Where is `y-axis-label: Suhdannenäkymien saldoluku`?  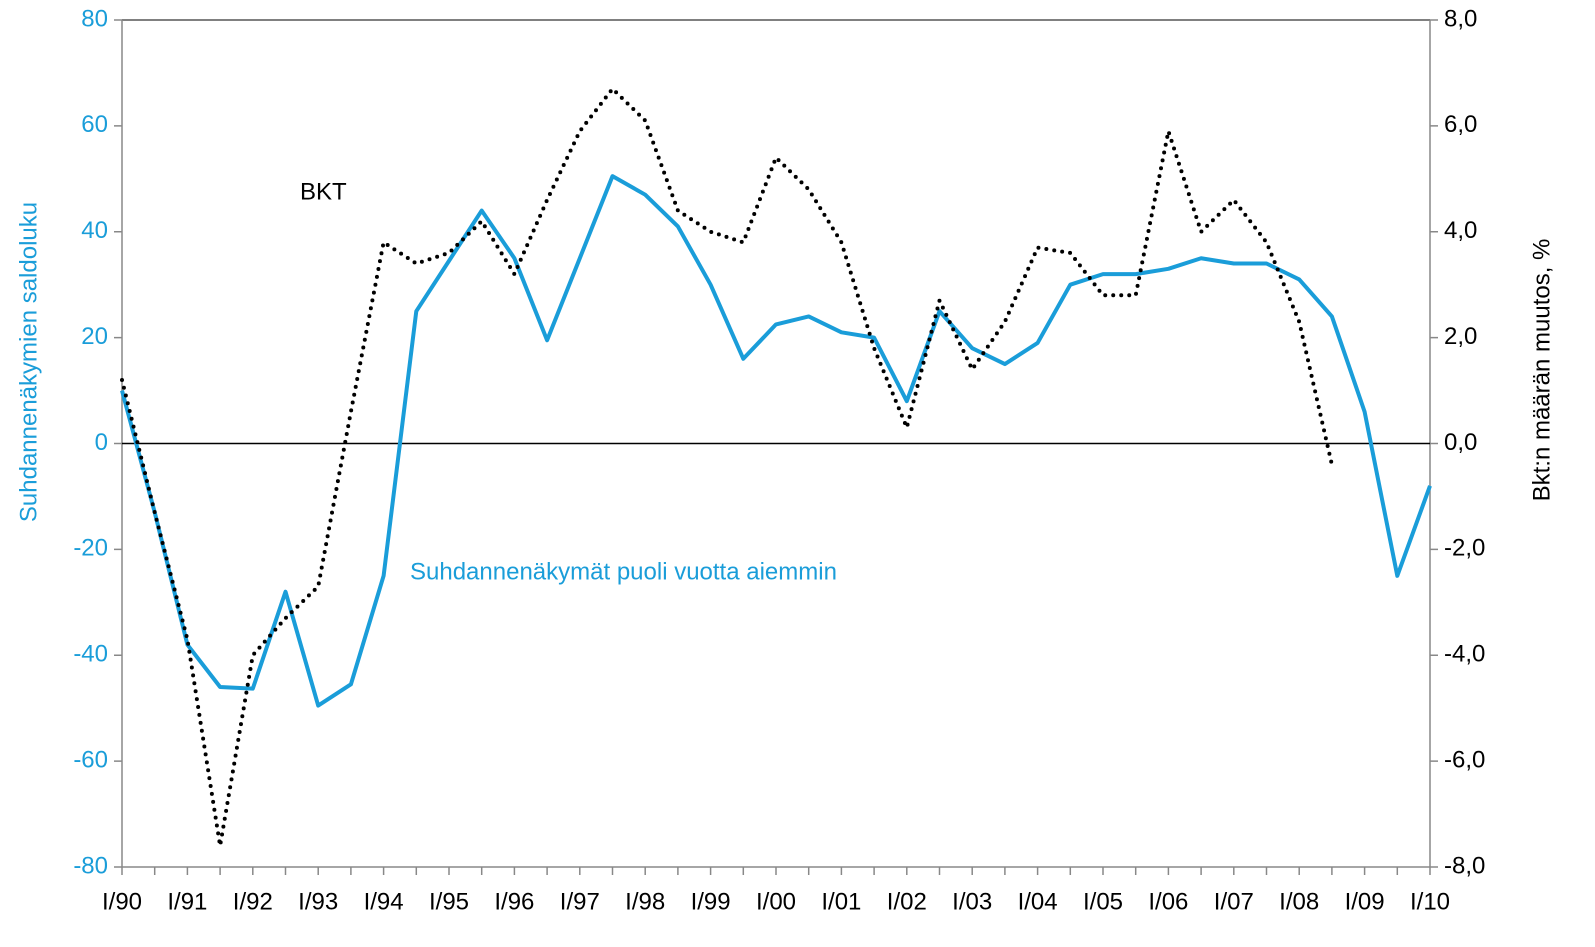
y-axis-label: Suhdannenäkymien saldoluku is located at coordinates (28, 362).